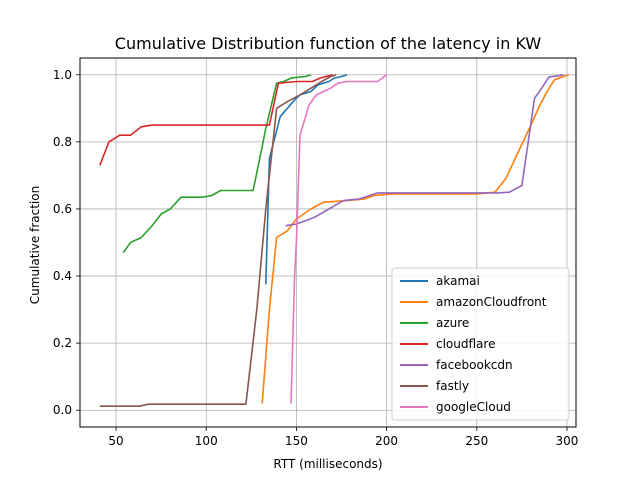  What do you see at coordinates (465, 344) in the screenshot?
I see `legend-label-cloudflare: cloudflare` at bounding box center [465, 344].